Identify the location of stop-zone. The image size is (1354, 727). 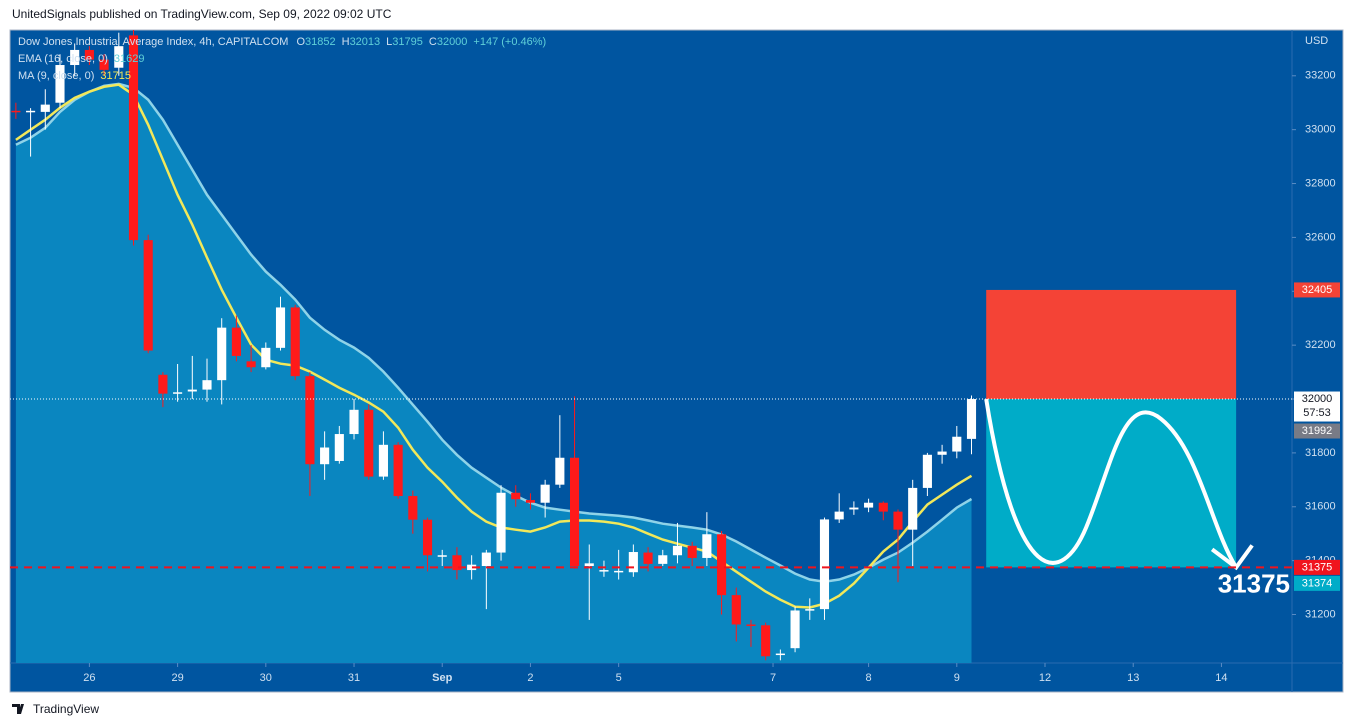
(1111, 344).